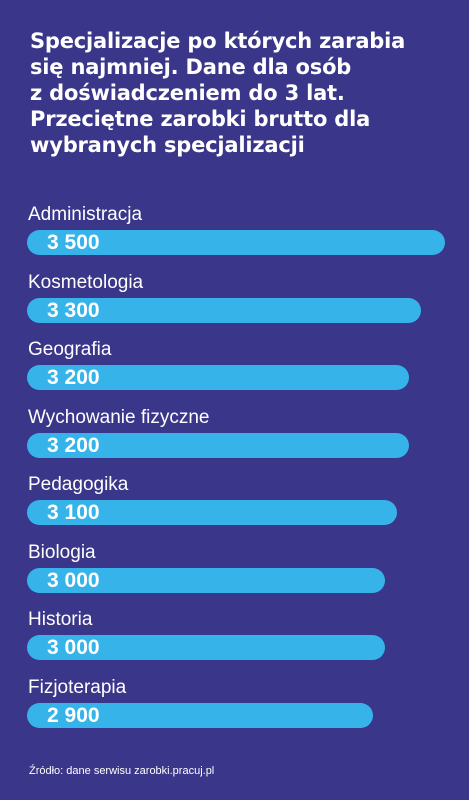 This screenshot has height=800, width=469. Describe the element at coordinates (218, 41) in the screenshot. I see `title-line: Specjalizacje po których zarabia` at that location.